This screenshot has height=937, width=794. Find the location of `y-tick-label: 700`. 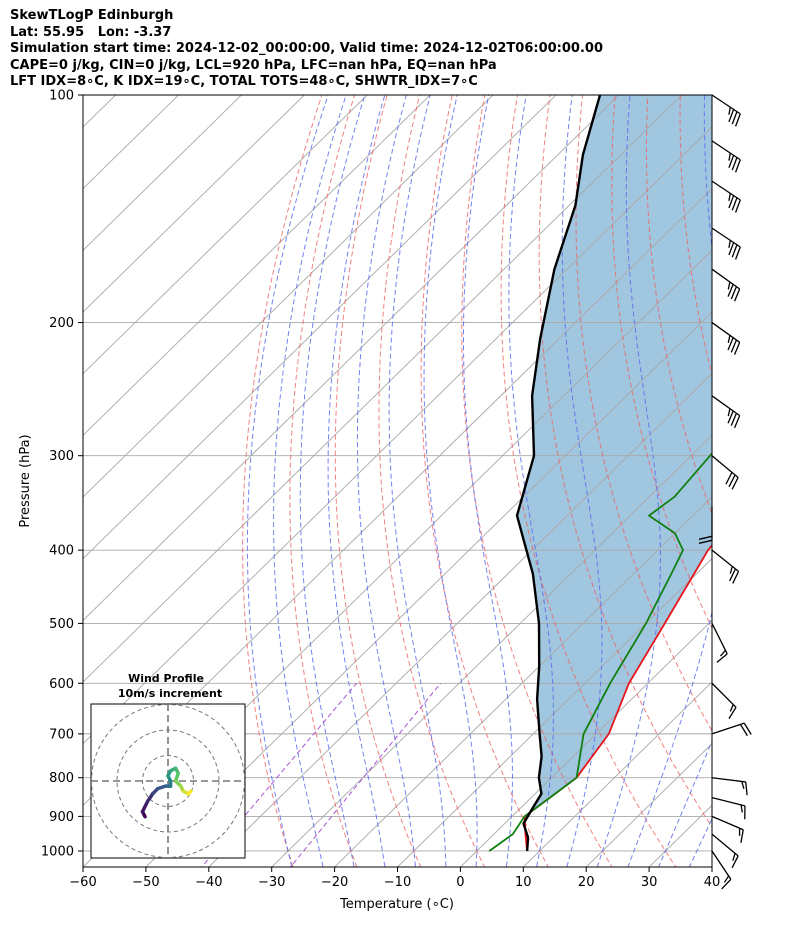

y-tick-label: 700 is located at coordinates (61, 734).